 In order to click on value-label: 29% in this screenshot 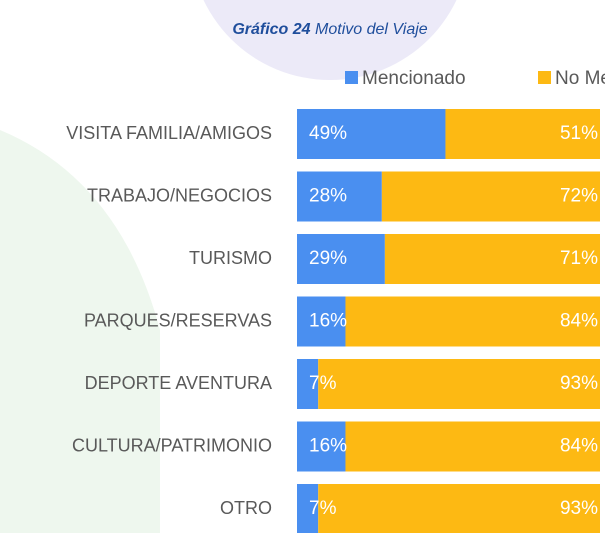, I will do `click(328, 258)`.